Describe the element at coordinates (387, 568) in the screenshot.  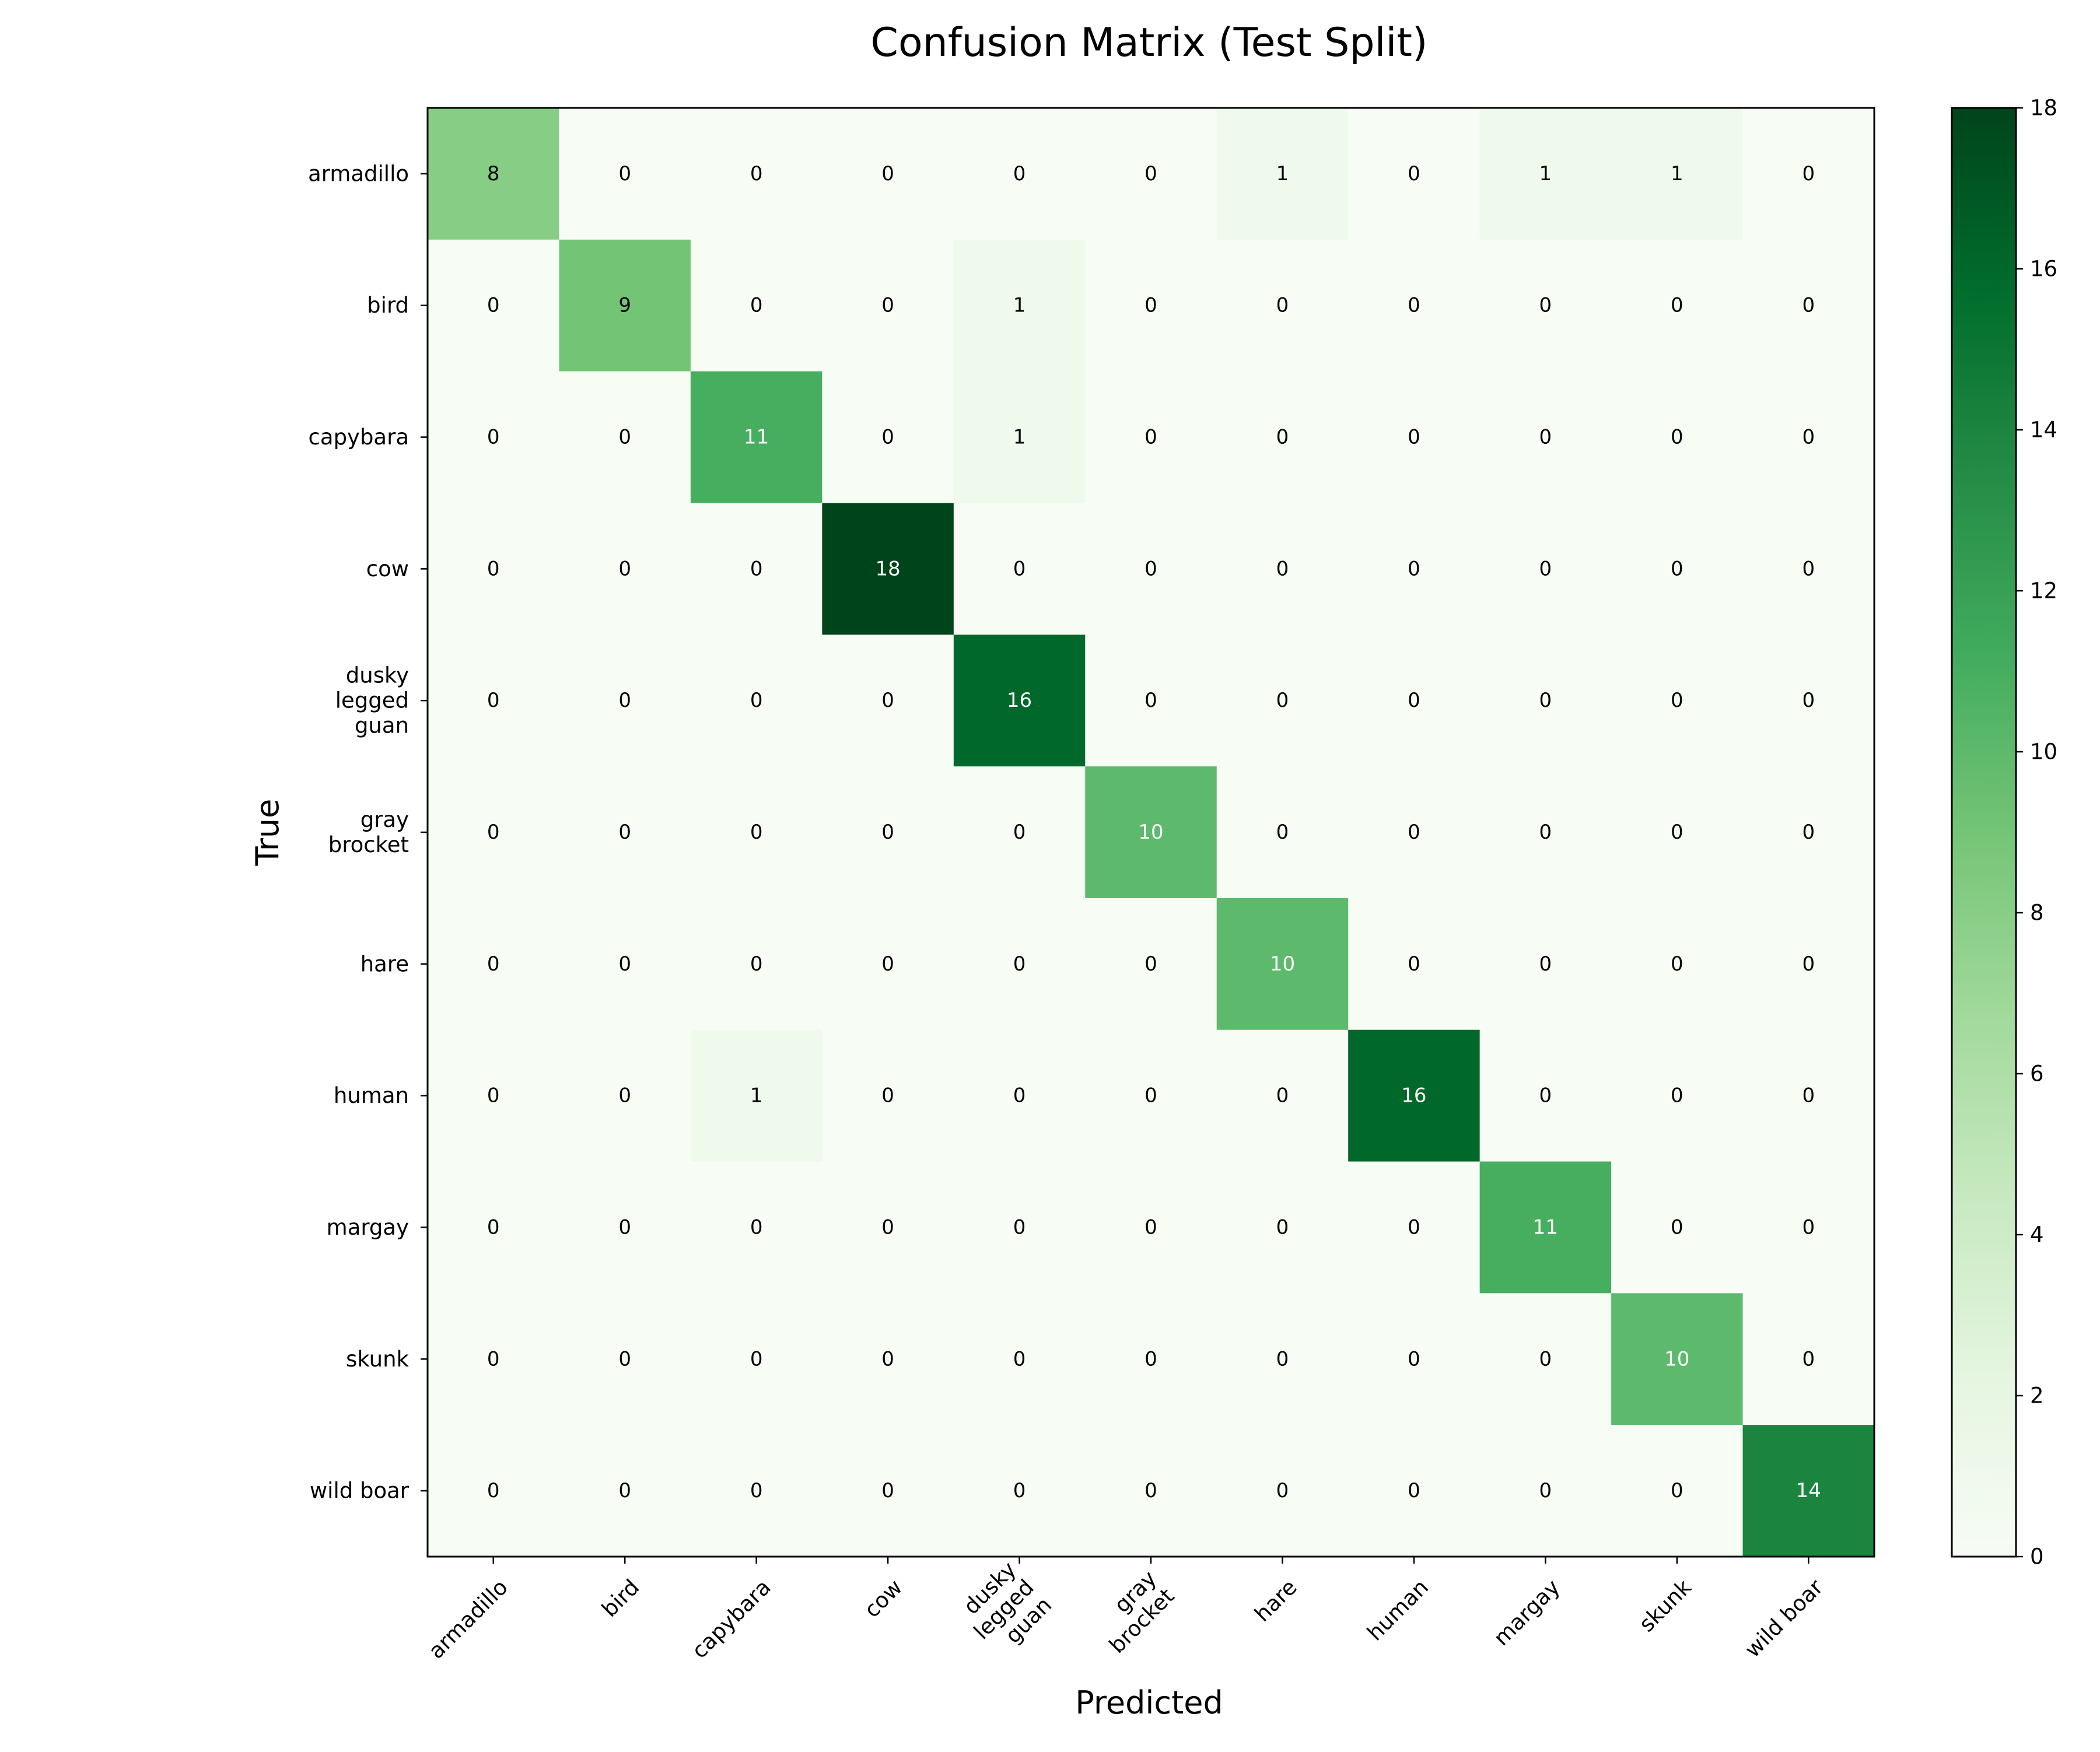
I see `y-tick-label: cow` at that location.